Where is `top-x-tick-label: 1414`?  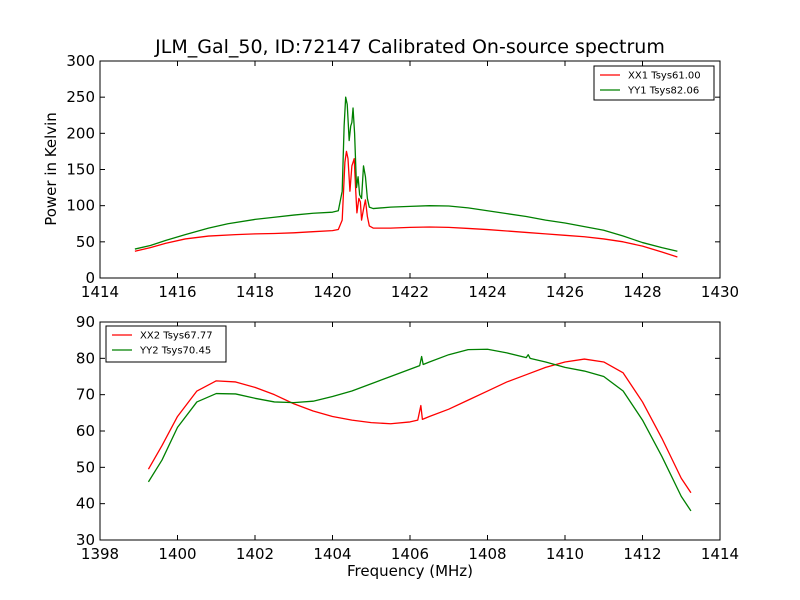 top-x-tick-label: 1414 is located at coordinates (100, 292).